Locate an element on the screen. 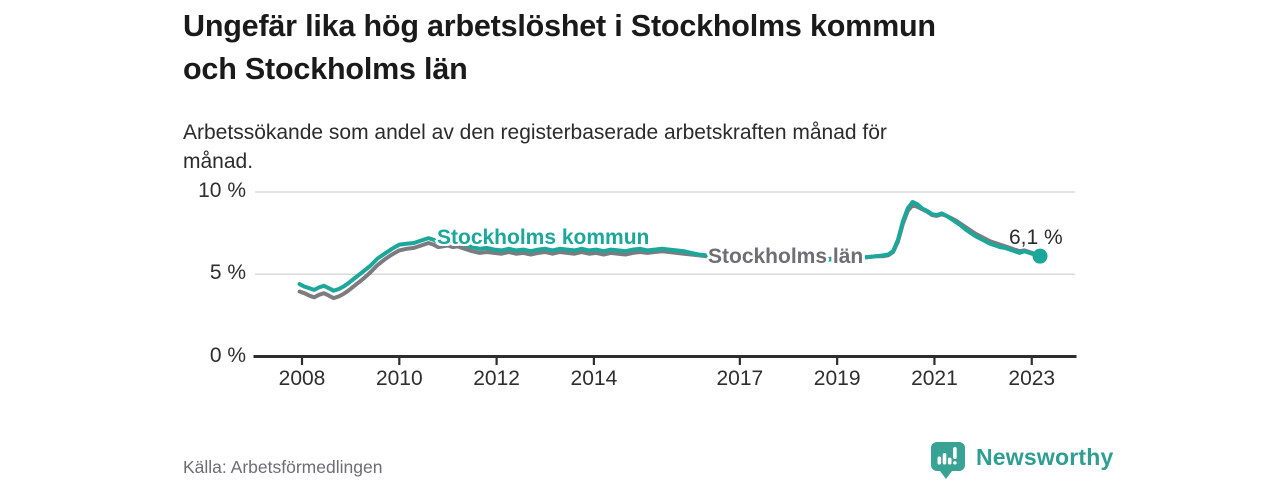 Image resolution: width=1280 pixels, height=480 pixels. x-axis-tick-label: 2021 is located at coordinates (934, 378).